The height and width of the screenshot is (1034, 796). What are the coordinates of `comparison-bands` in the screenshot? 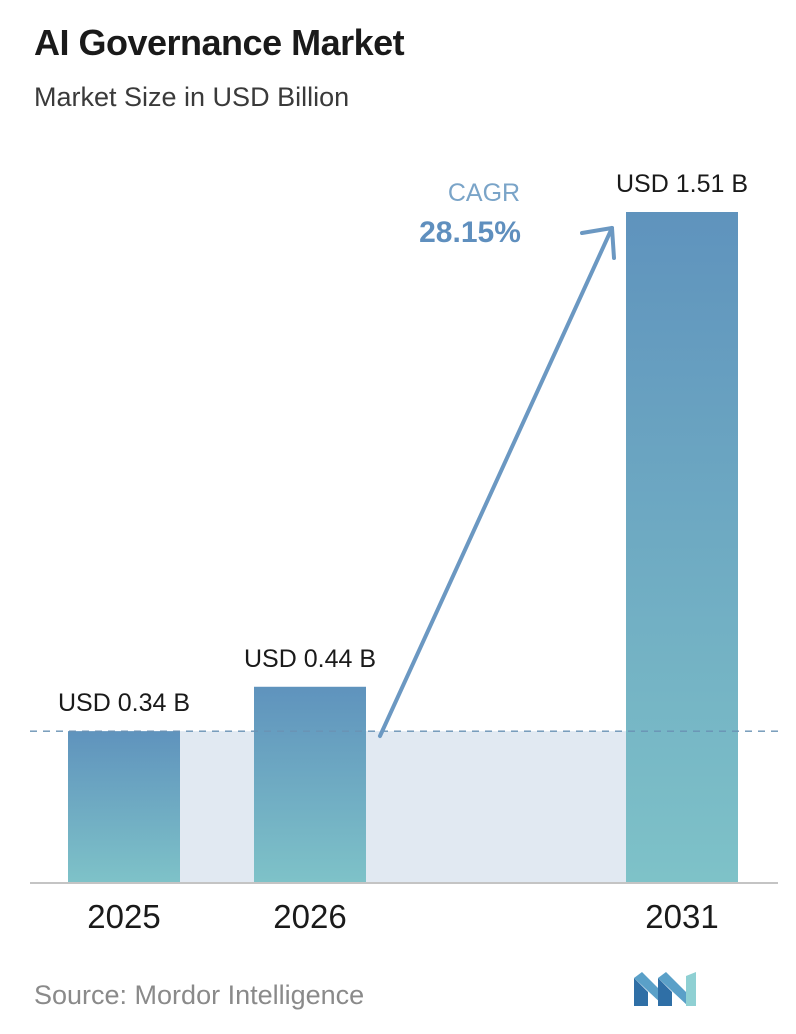 It's located at (403, 806).